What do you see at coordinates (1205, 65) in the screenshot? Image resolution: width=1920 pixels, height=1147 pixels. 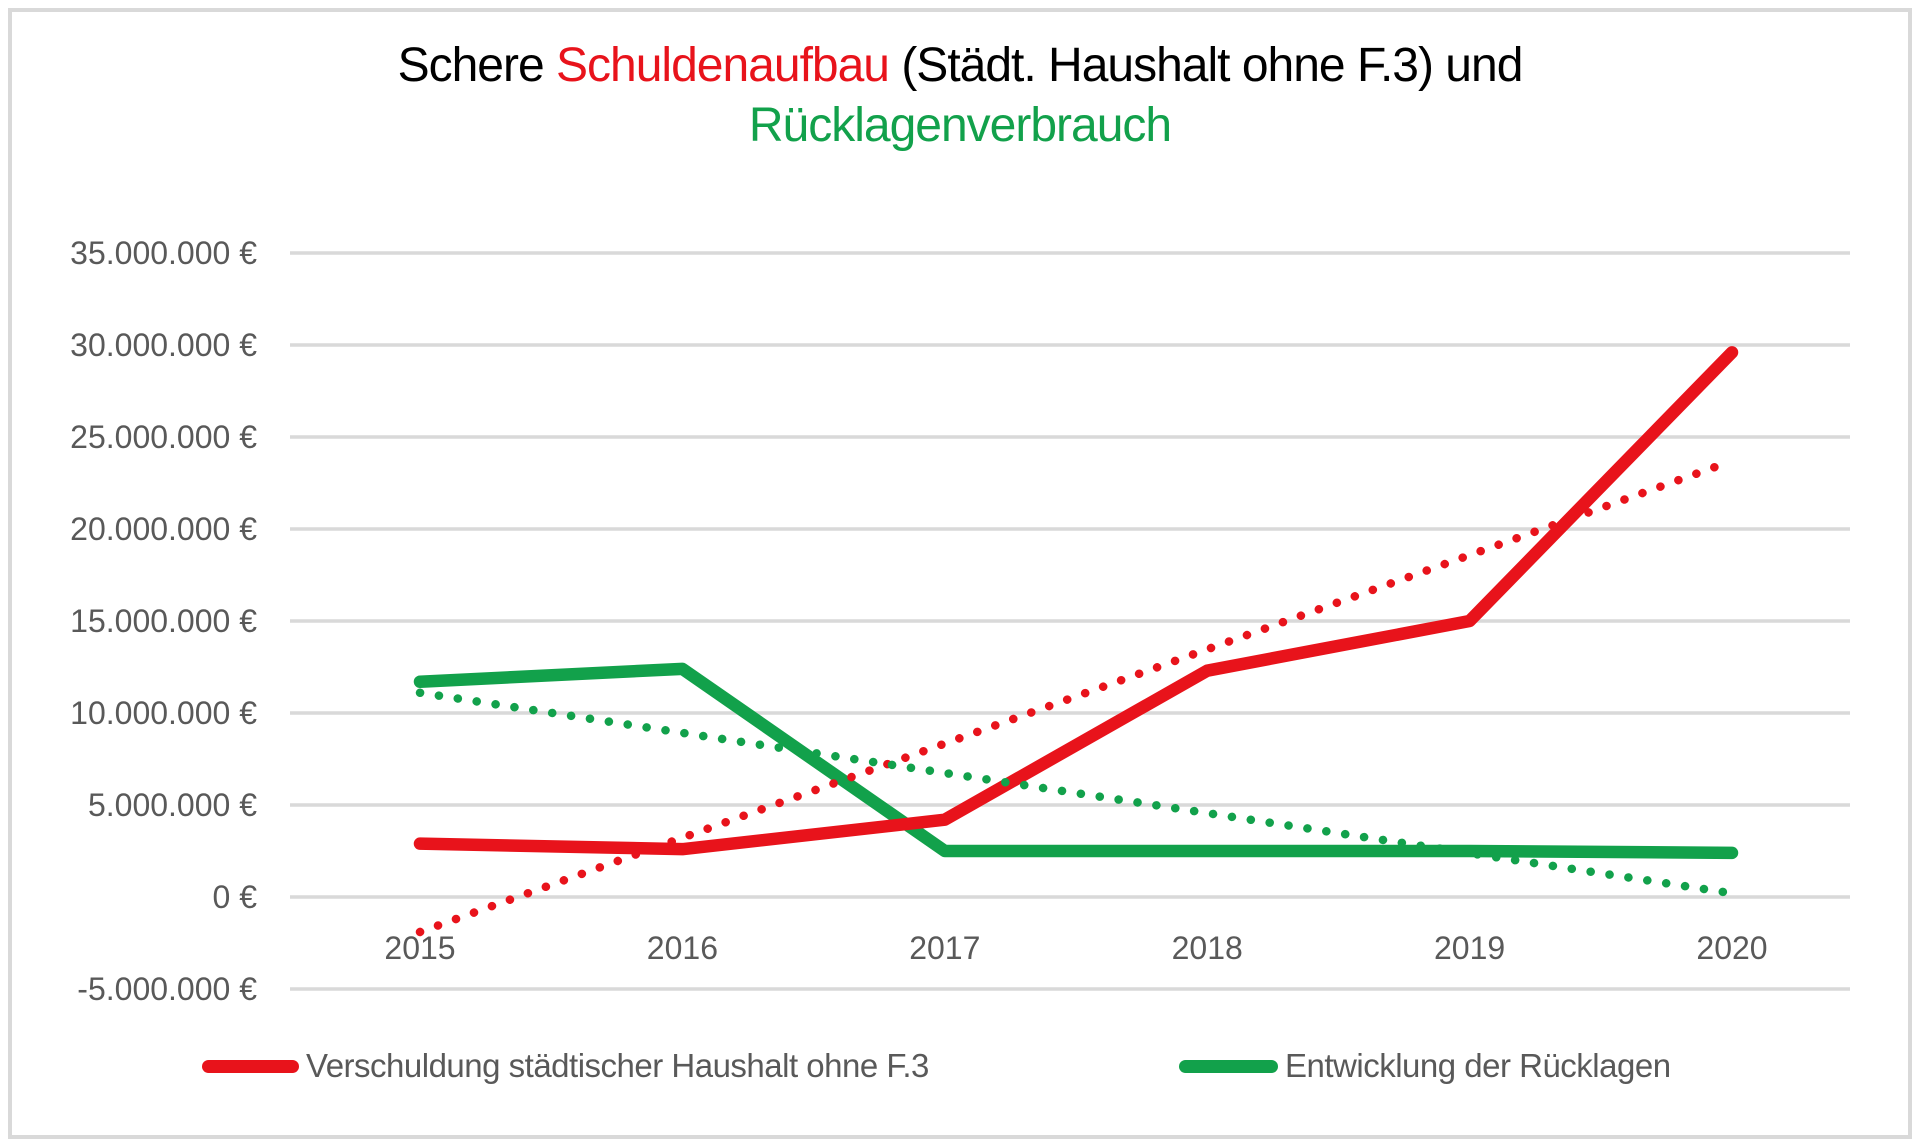 I see `chart-title-part-black2: (Städt. Haushalt ohne F.3) und` at bounding box center [1205, 65].